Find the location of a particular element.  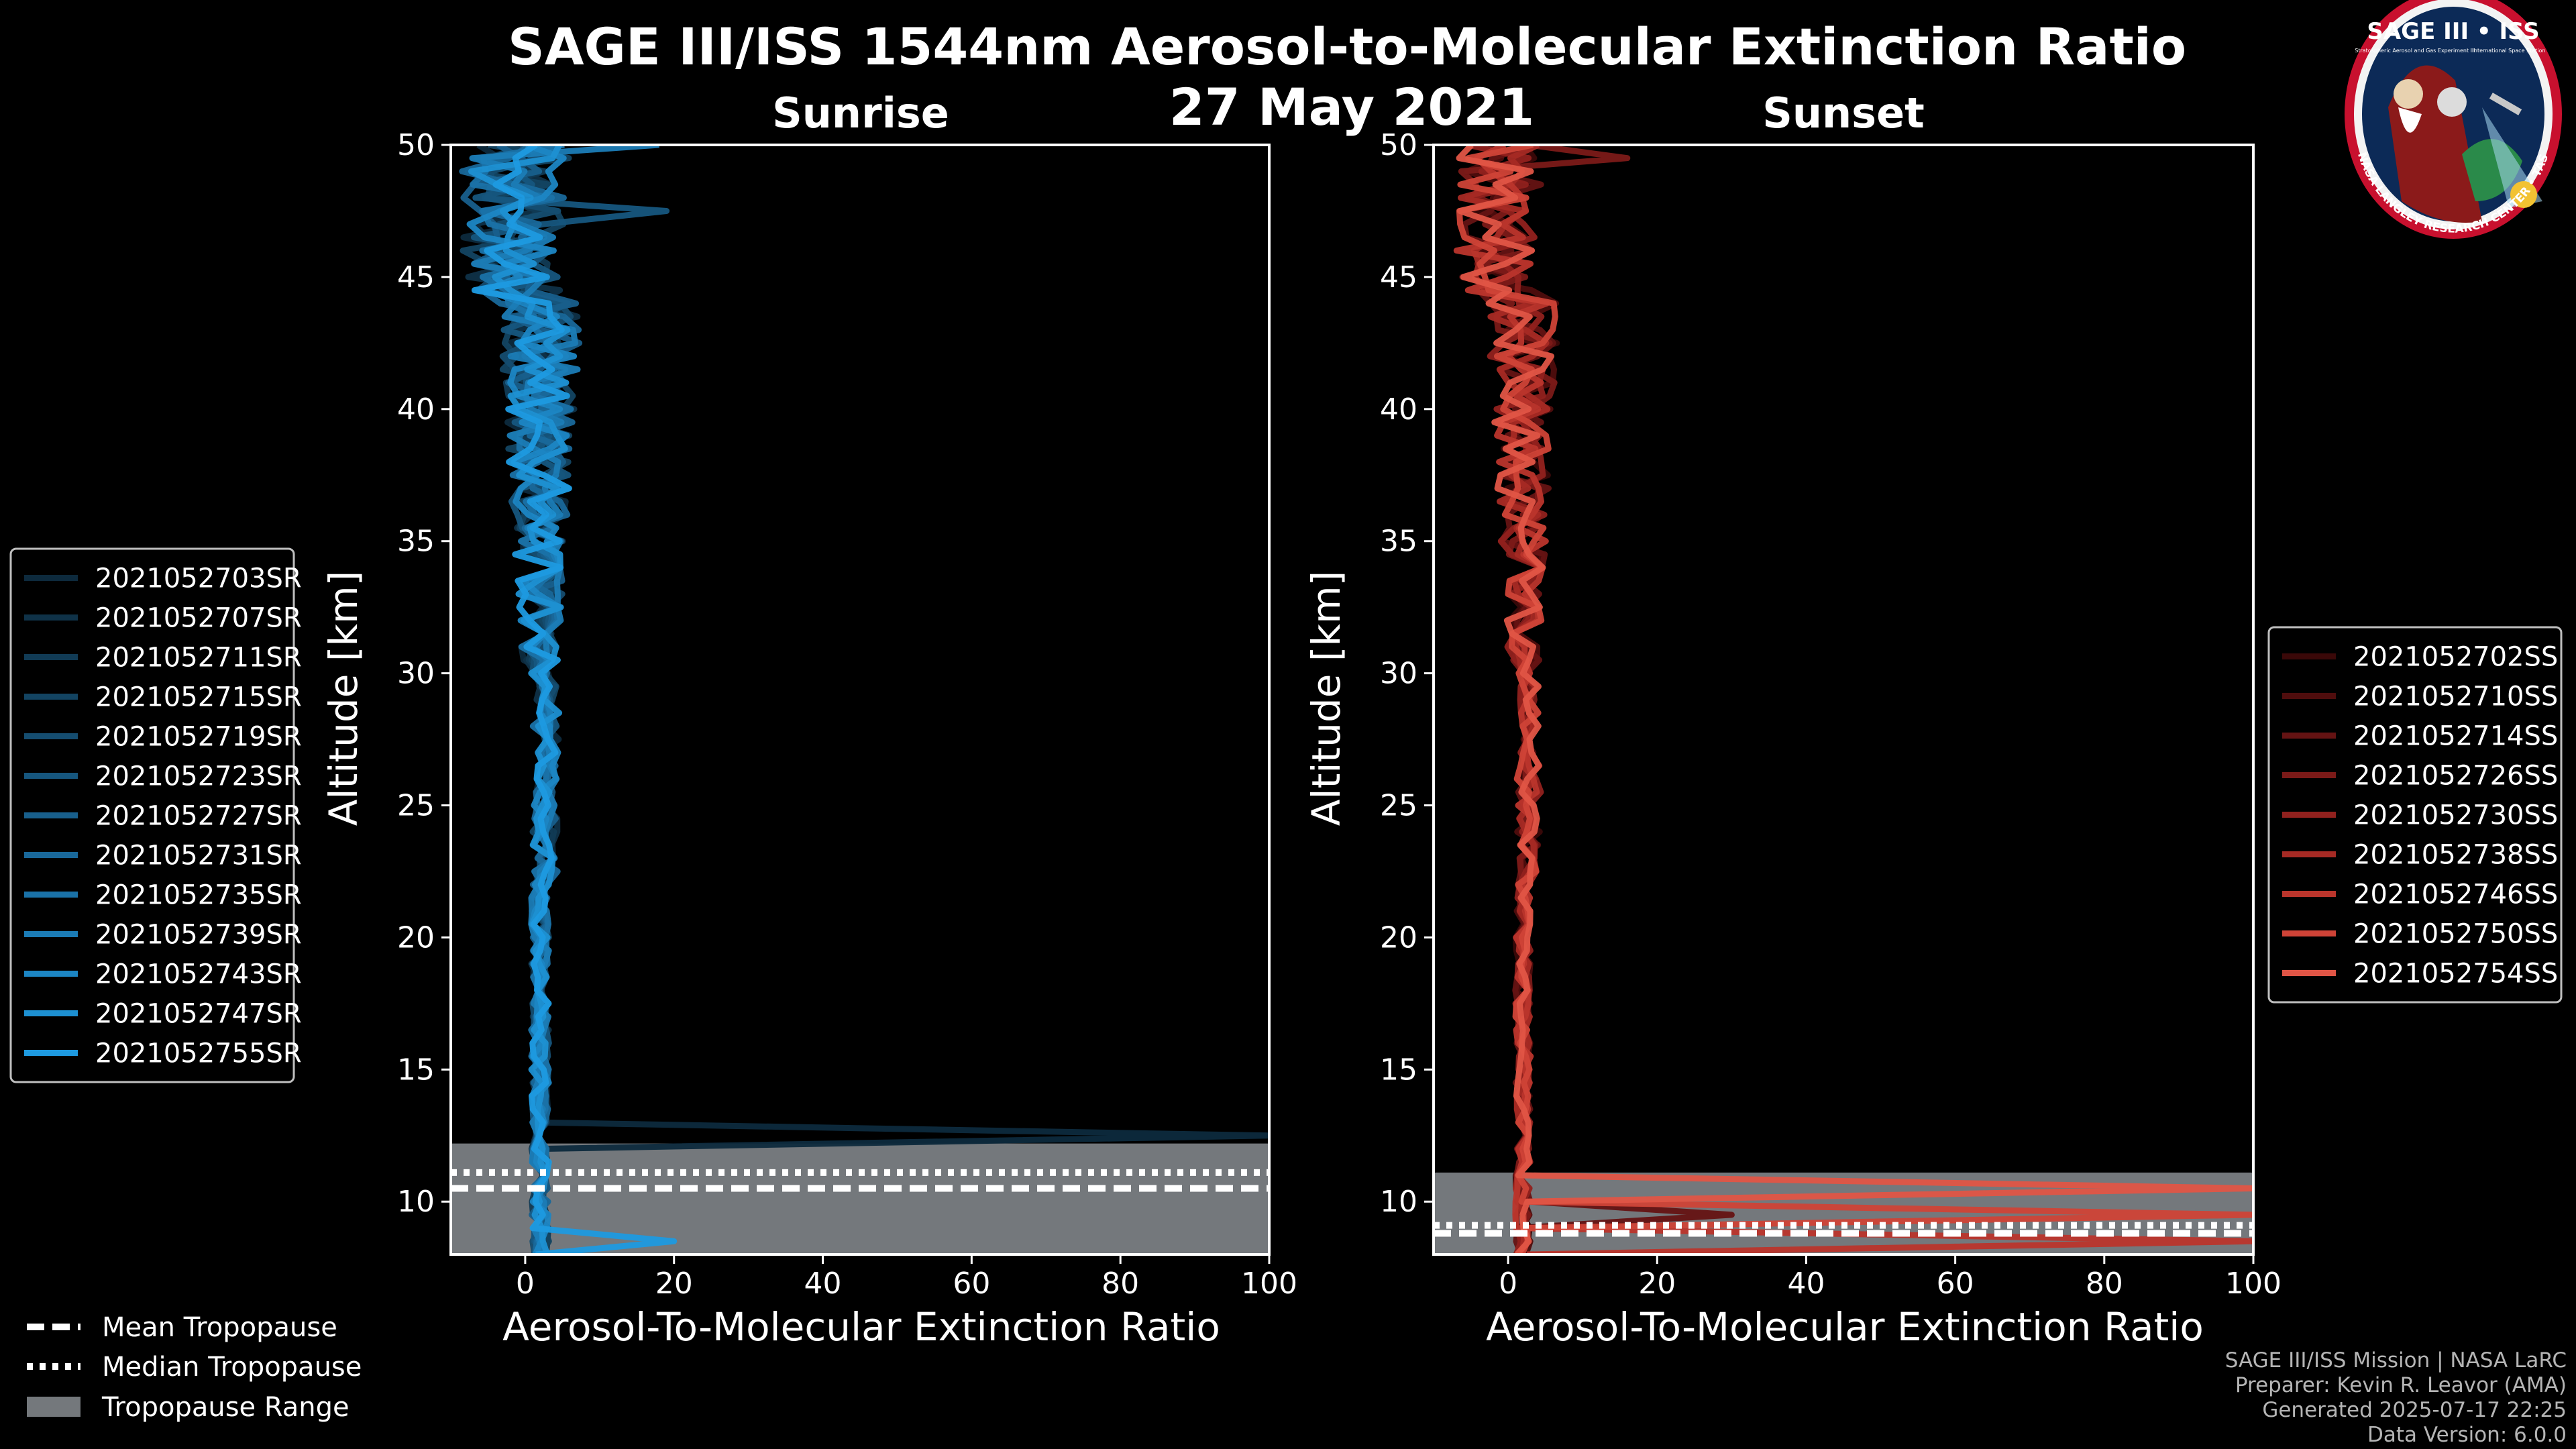

sunset-ytick-label: 30 is located at coordinates (1398, 674).